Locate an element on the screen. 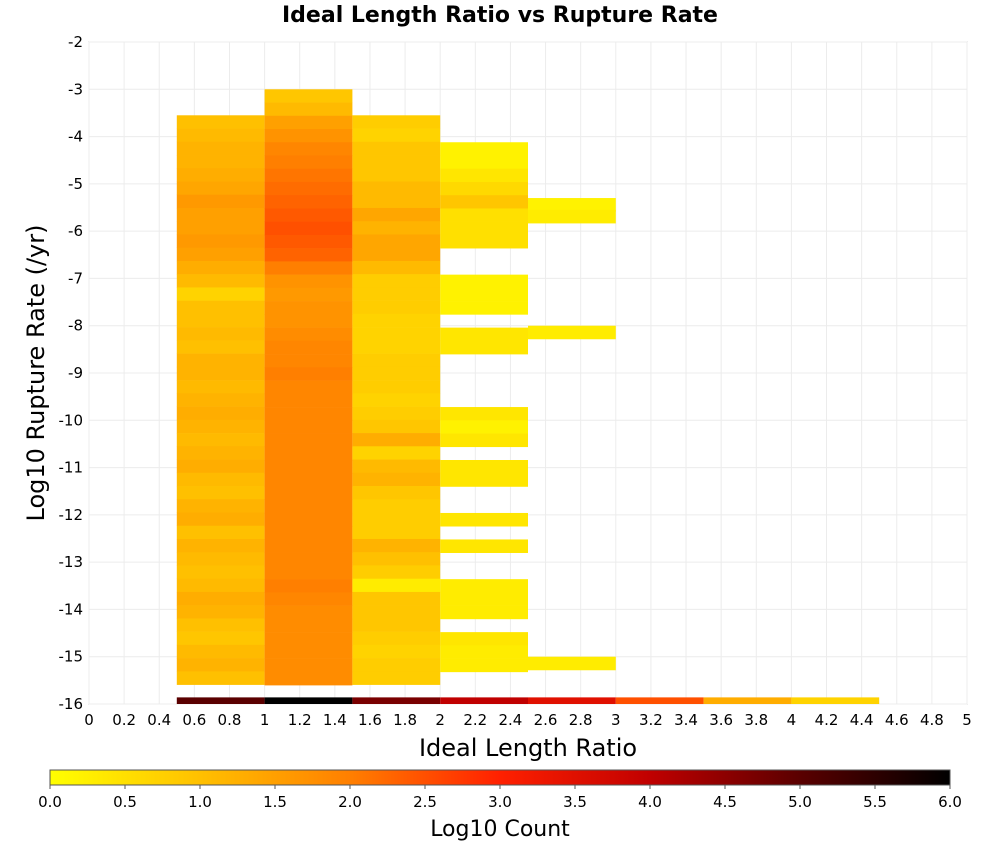  x-tick-label: 3.2 is located at coordinates (651, 720).